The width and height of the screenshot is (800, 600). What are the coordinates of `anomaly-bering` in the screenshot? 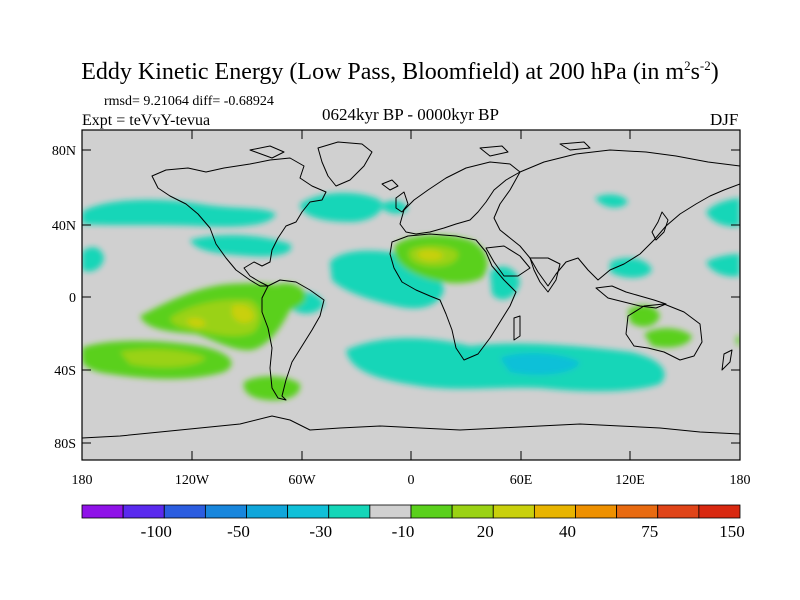 It's located at (723, 265).